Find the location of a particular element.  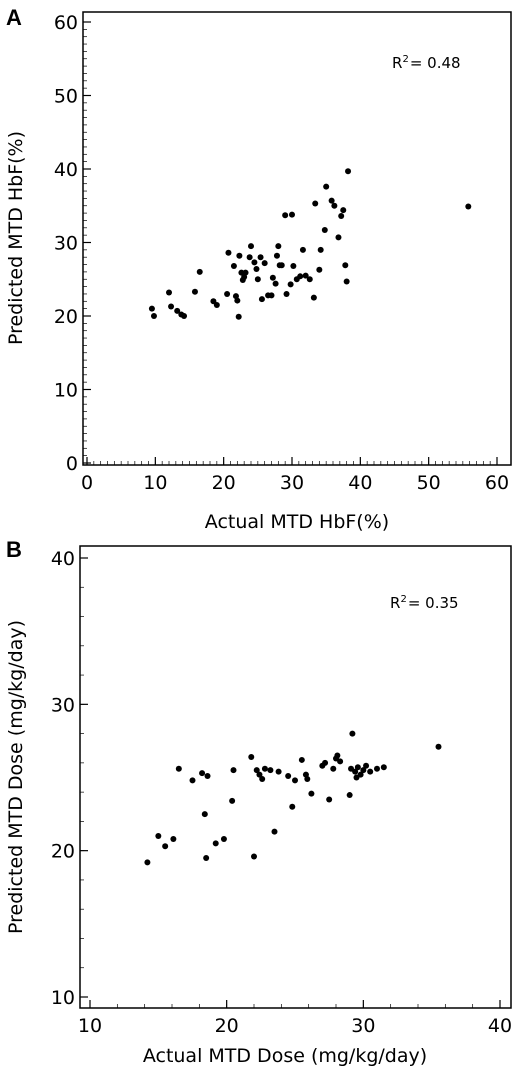

panel-a-letter: A is located at coordinates (14, 17).